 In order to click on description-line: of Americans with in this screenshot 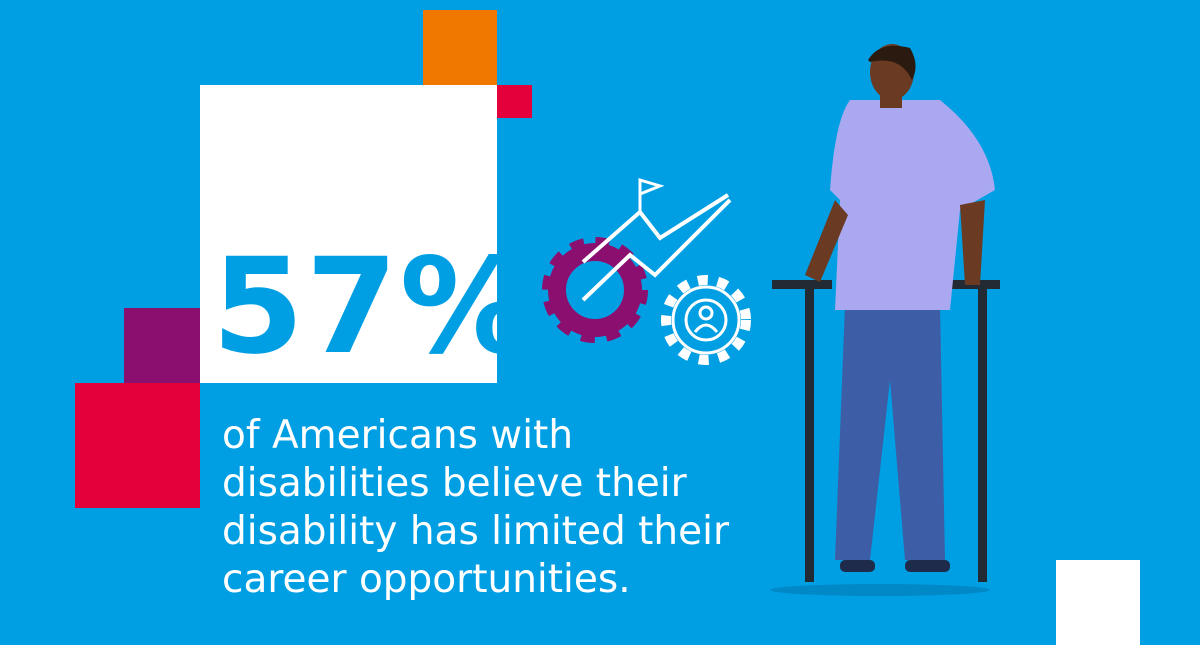, I will do `click(397, 435)`.